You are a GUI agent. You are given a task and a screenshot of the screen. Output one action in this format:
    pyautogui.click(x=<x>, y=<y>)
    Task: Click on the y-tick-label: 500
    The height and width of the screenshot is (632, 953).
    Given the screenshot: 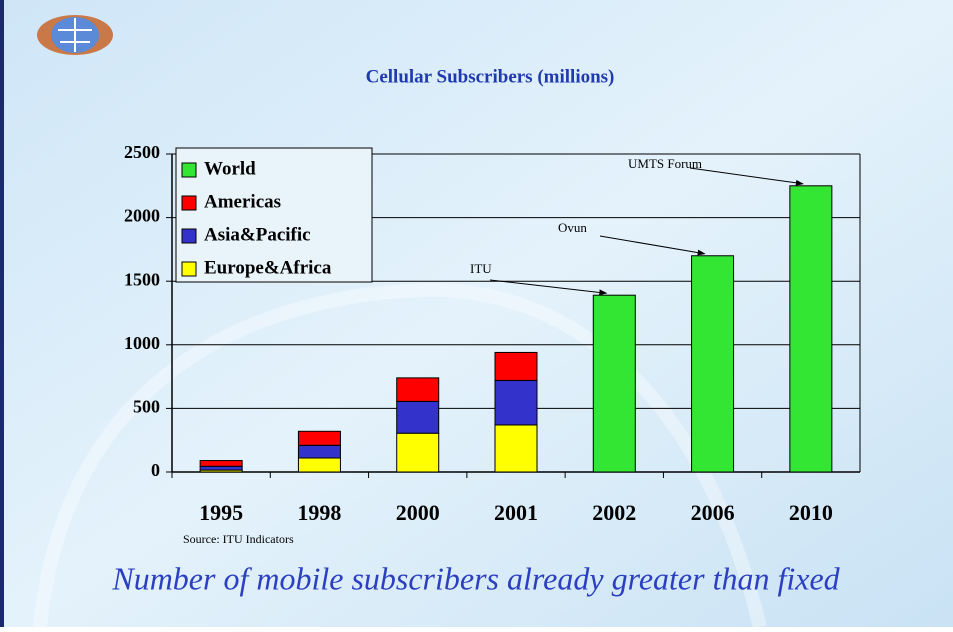 What is the action you would take?
    pyautogui.click(x=146, y=407)
    